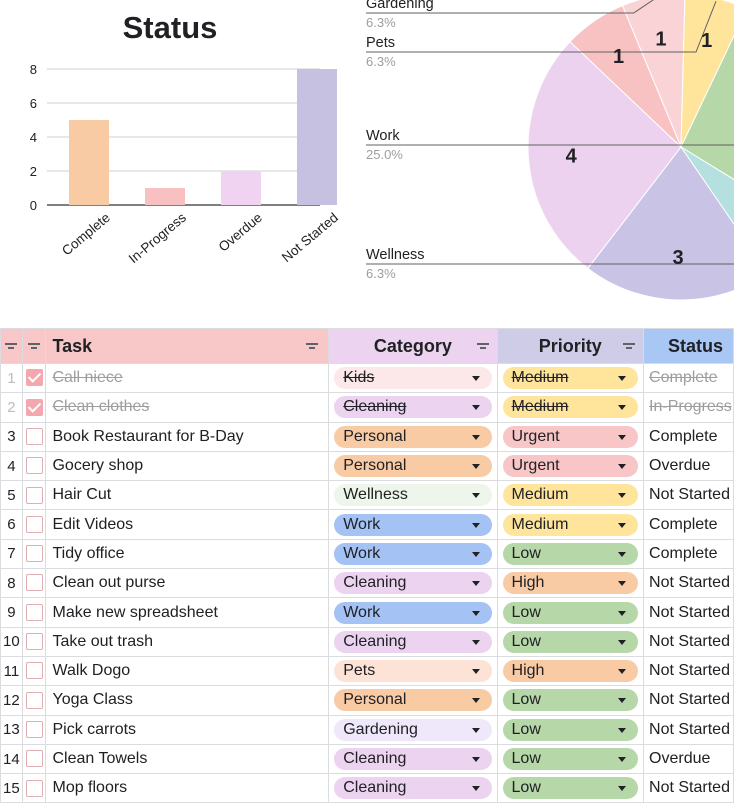 The width and height of the screenshot is (734, 803). I want to click on task-cell: Gocery shop, so click(187, 466).